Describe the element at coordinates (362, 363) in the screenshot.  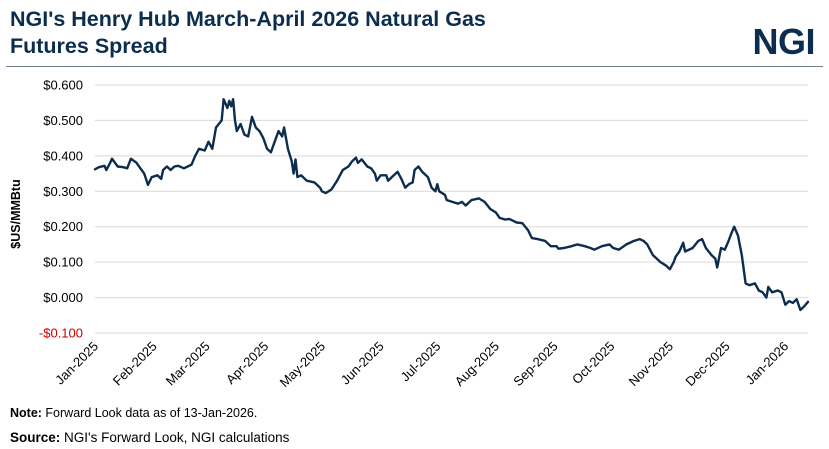
I see `x-tick-label: Jun-2025` at that location.